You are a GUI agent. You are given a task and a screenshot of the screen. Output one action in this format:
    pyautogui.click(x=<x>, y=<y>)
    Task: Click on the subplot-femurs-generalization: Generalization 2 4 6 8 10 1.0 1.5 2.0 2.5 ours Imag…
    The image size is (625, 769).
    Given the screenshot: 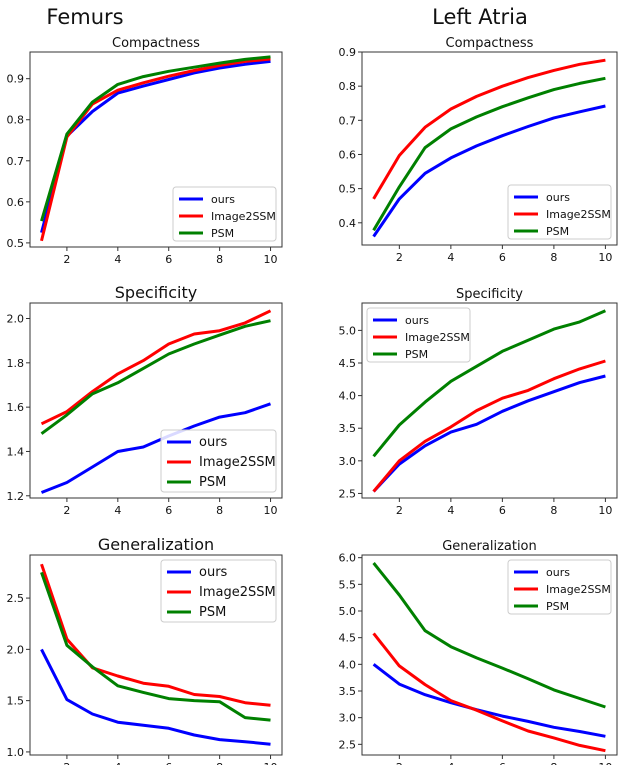 What is the action you would take?
    pyautogui.click(x=145, y=652)
    